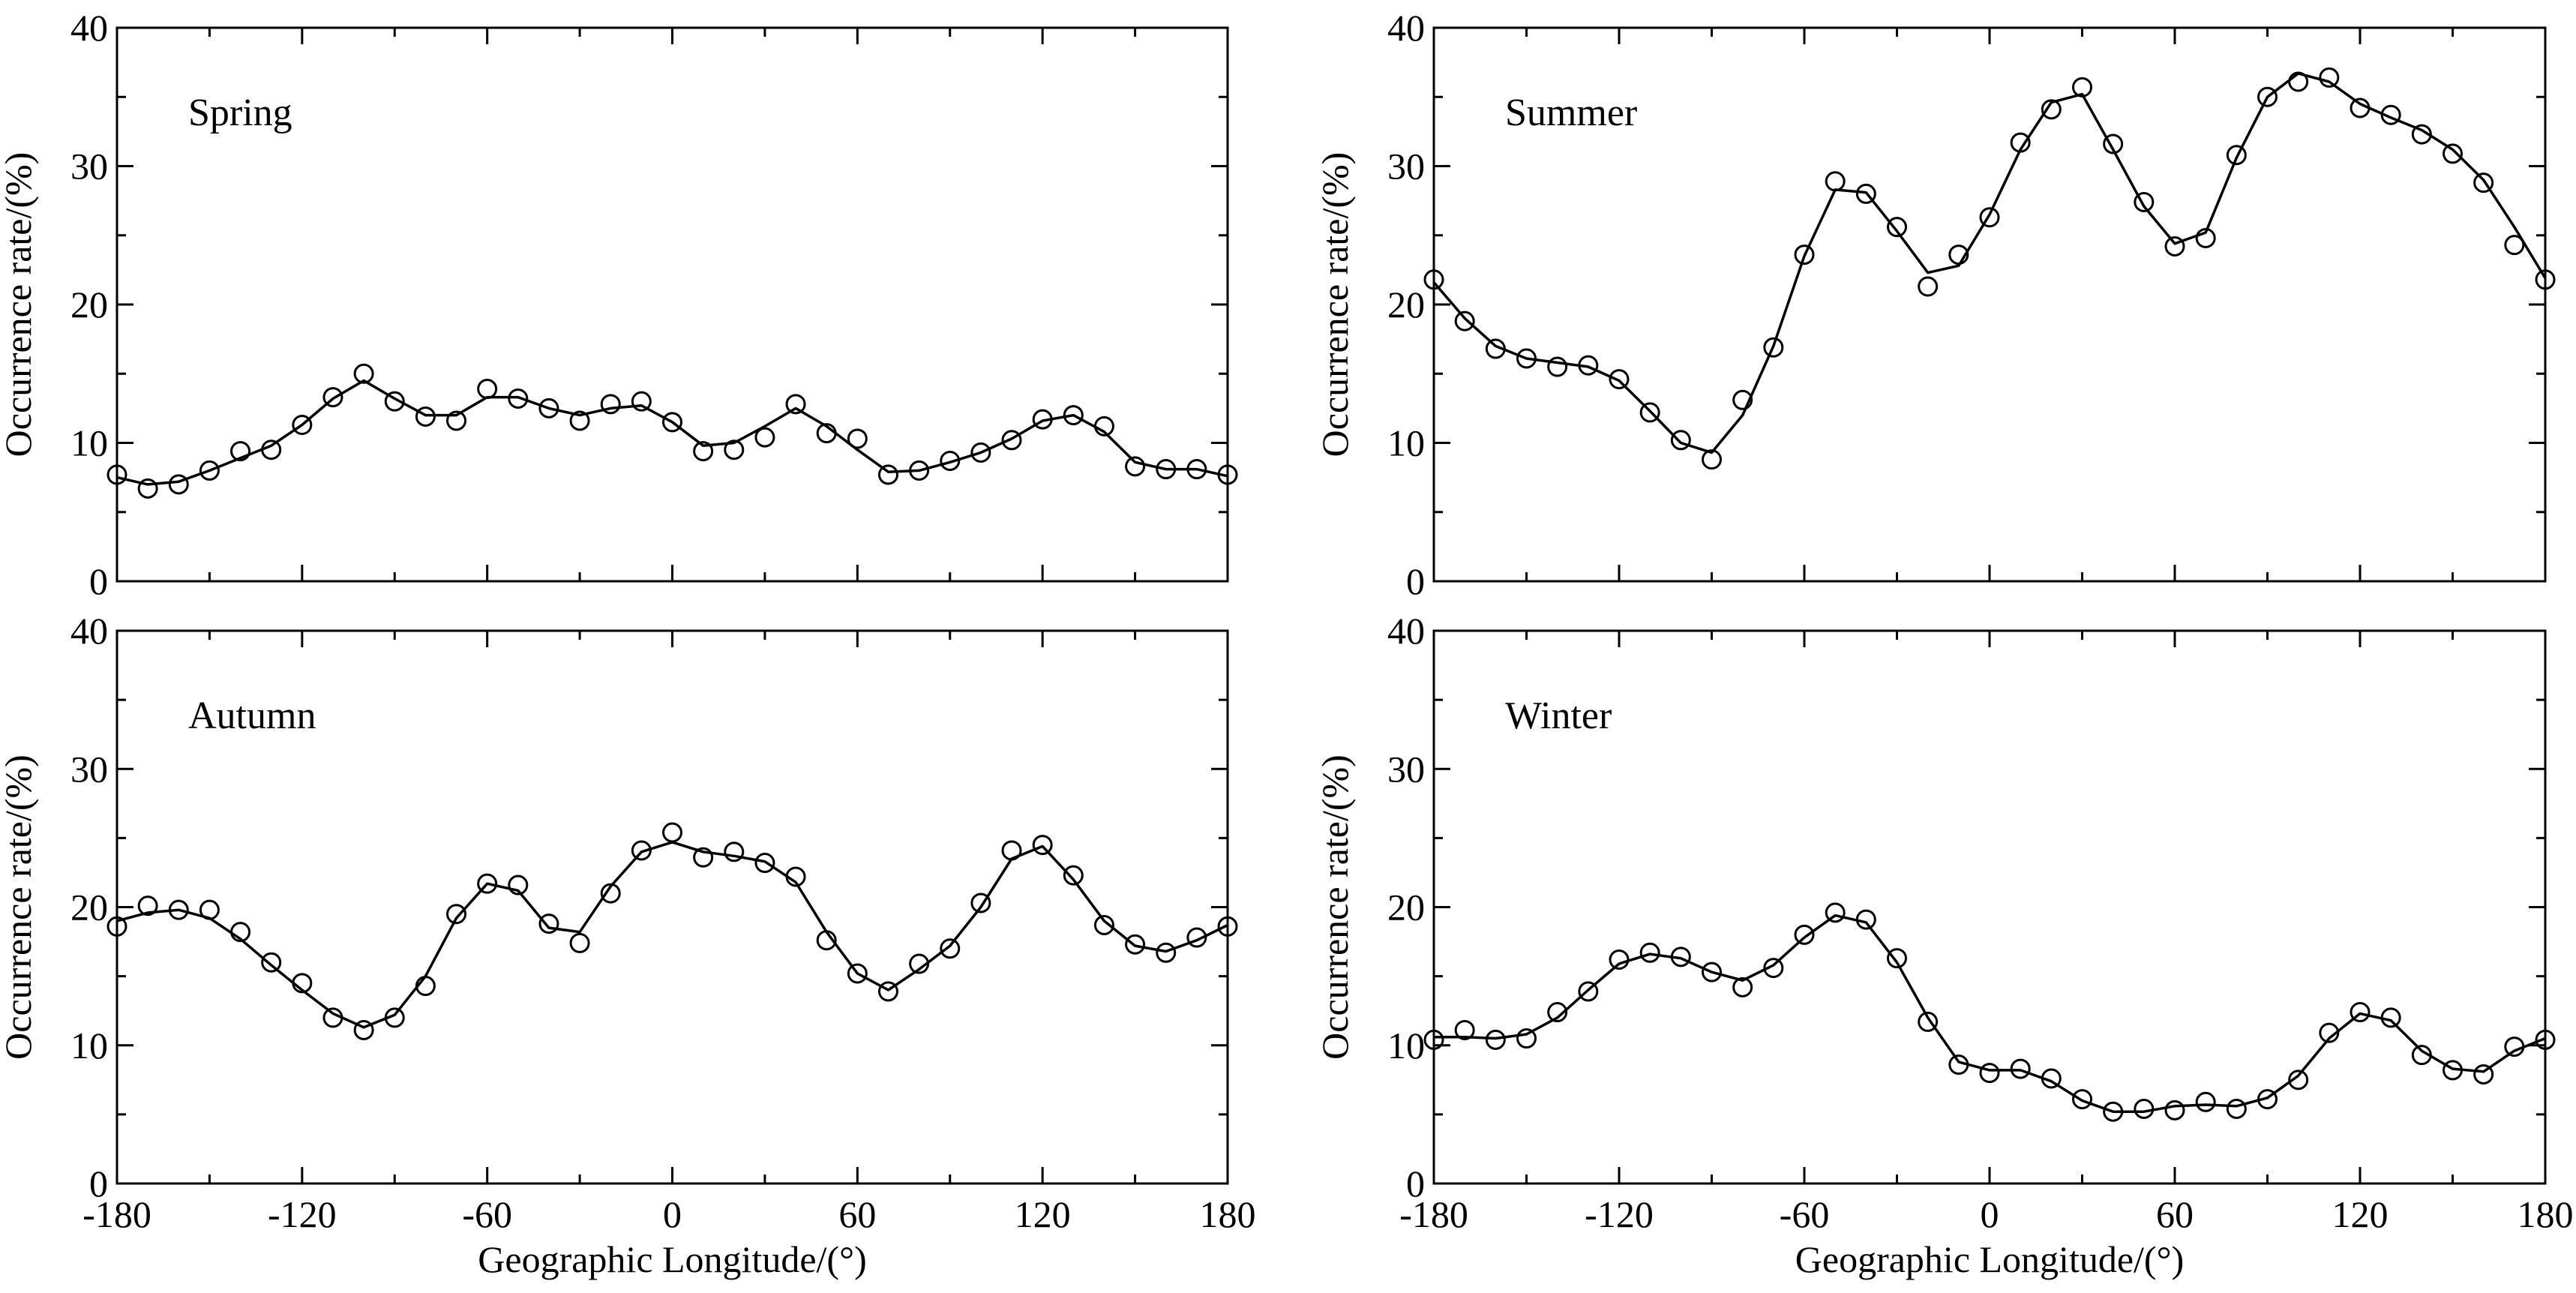 This screenshot has height=1293, width=2576. What do you see at coordinates (1619, 1214) in the screenshot?
I see `x-tick-label: -120` at bounding box center [1619, 1214].